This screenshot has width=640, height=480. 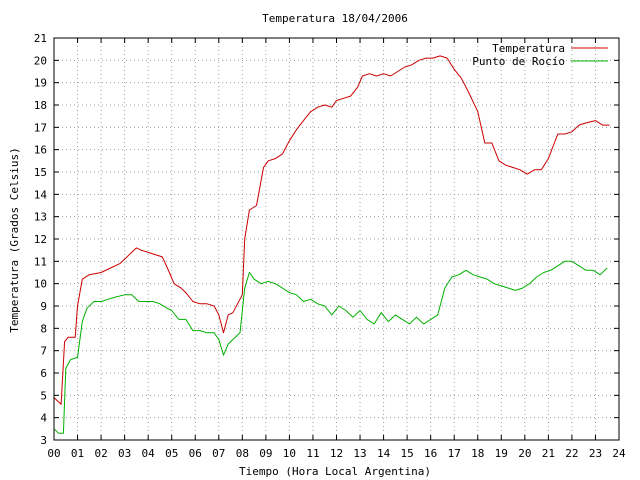 What do you see at coordinates (619, 453) in the screenshot?
I see `x-tick-label: 24` at bounding box center [619, 453].